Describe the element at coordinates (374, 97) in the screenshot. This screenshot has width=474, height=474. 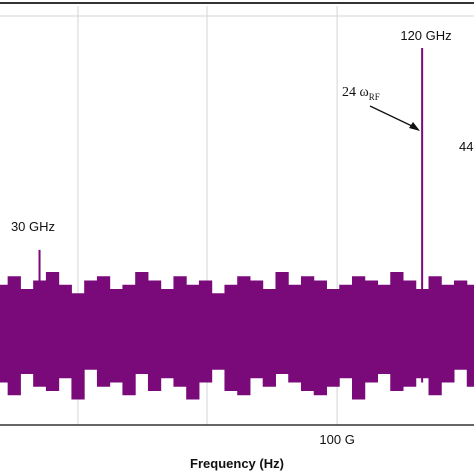
I see `annotation-sub: RF` at that location.